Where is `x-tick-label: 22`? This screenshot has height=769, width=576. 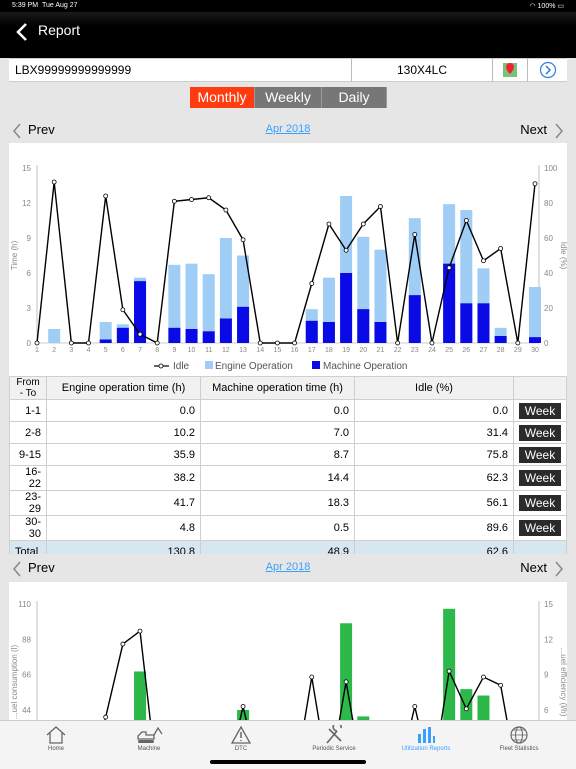 x-tick-label: 22 is located at coordinates (398, 350).